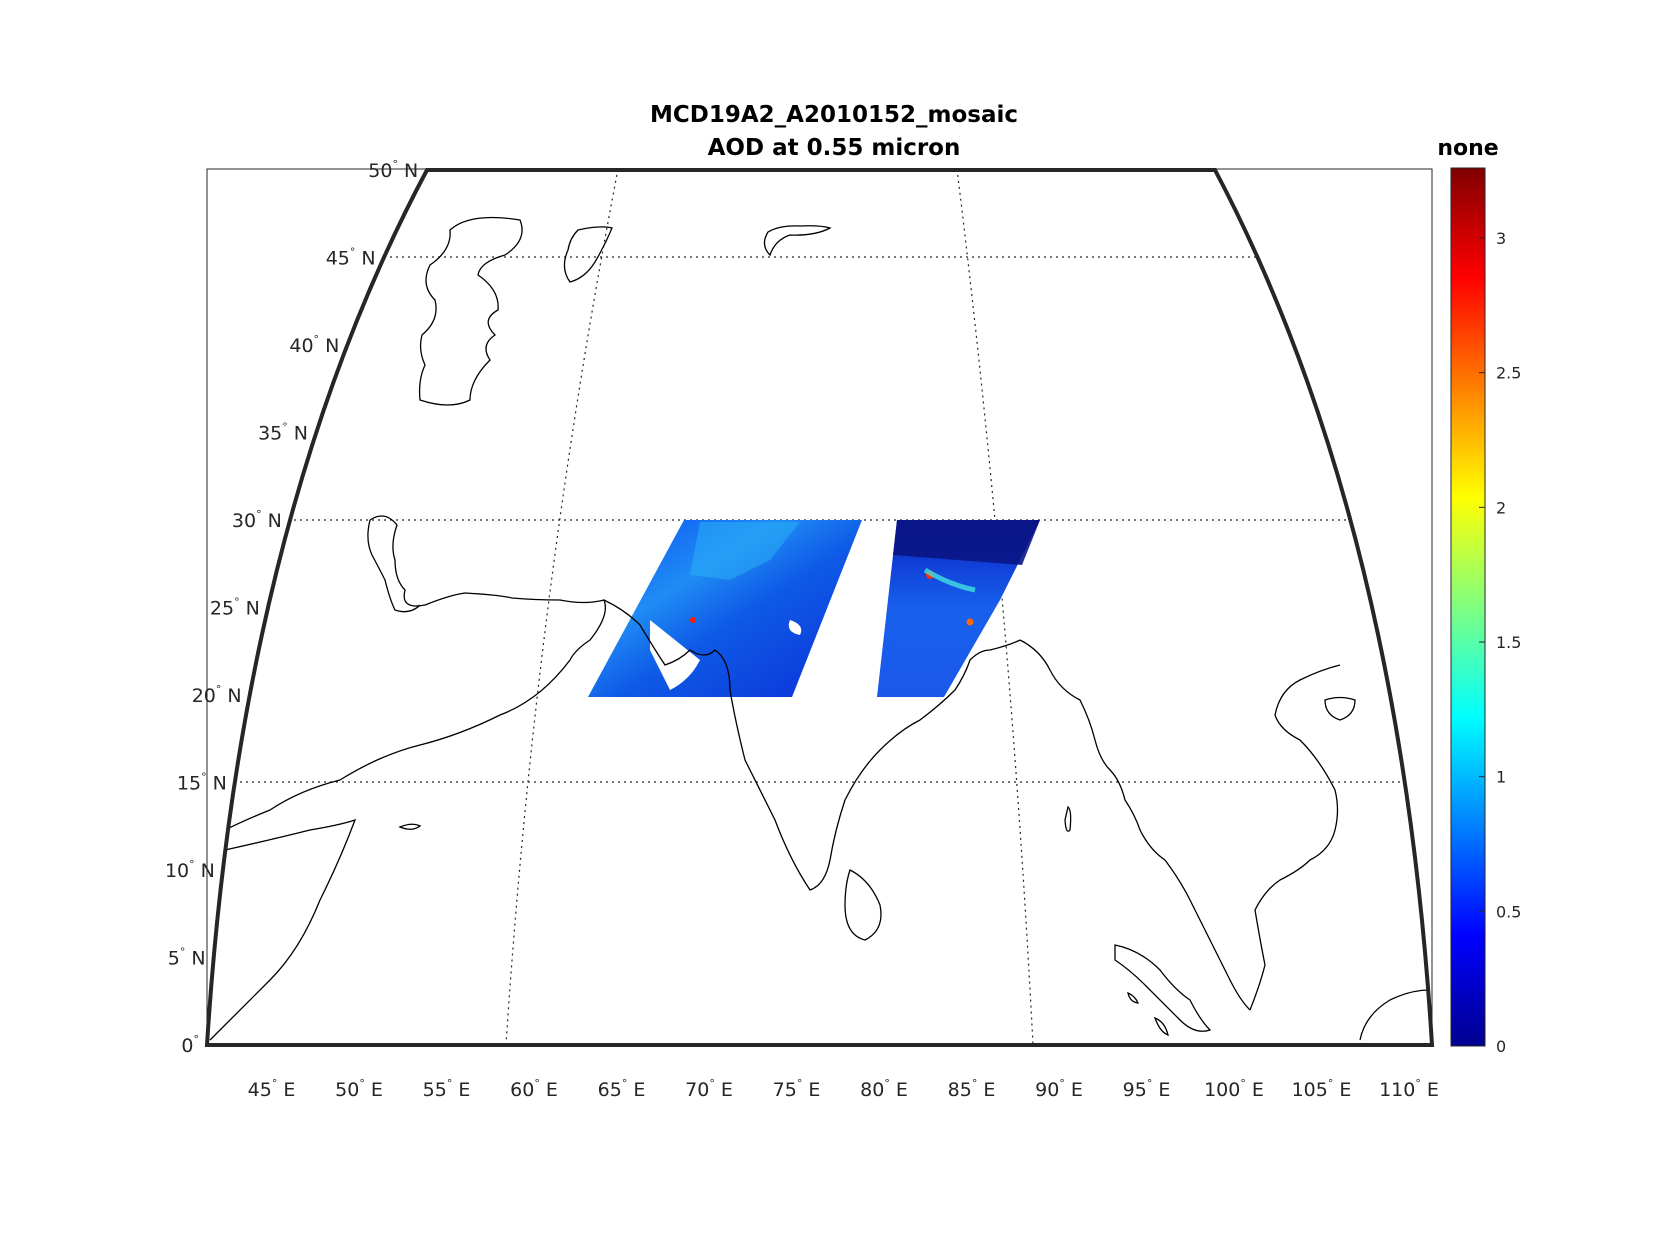  What do you see at coordinates (231, 696) in the screenshot?
I see `lat-label-20-direction: N` at bounding box center [231, 696].